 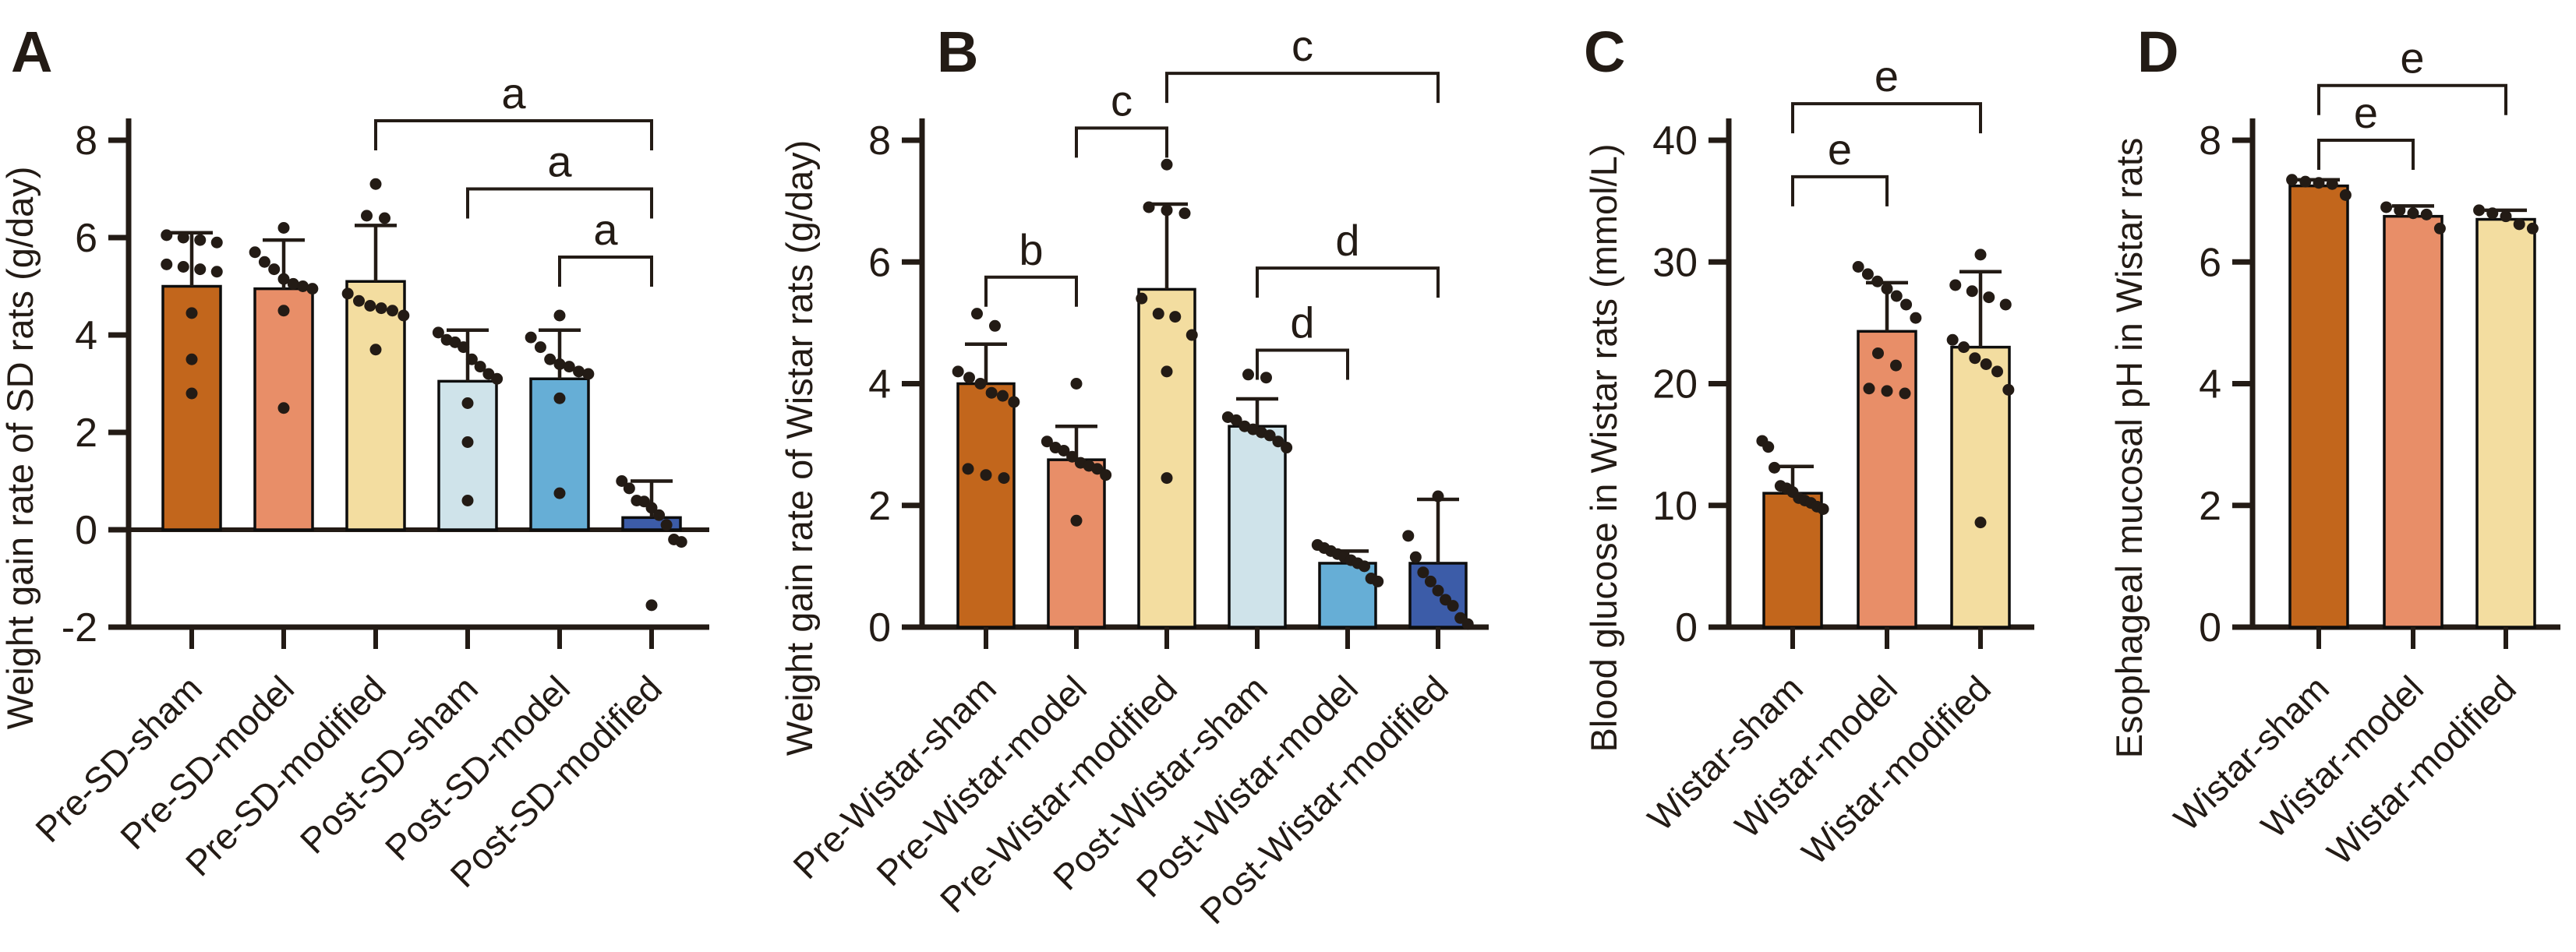 I want to click on bar-post-wistar-sham, so click(x=1257, y=527).